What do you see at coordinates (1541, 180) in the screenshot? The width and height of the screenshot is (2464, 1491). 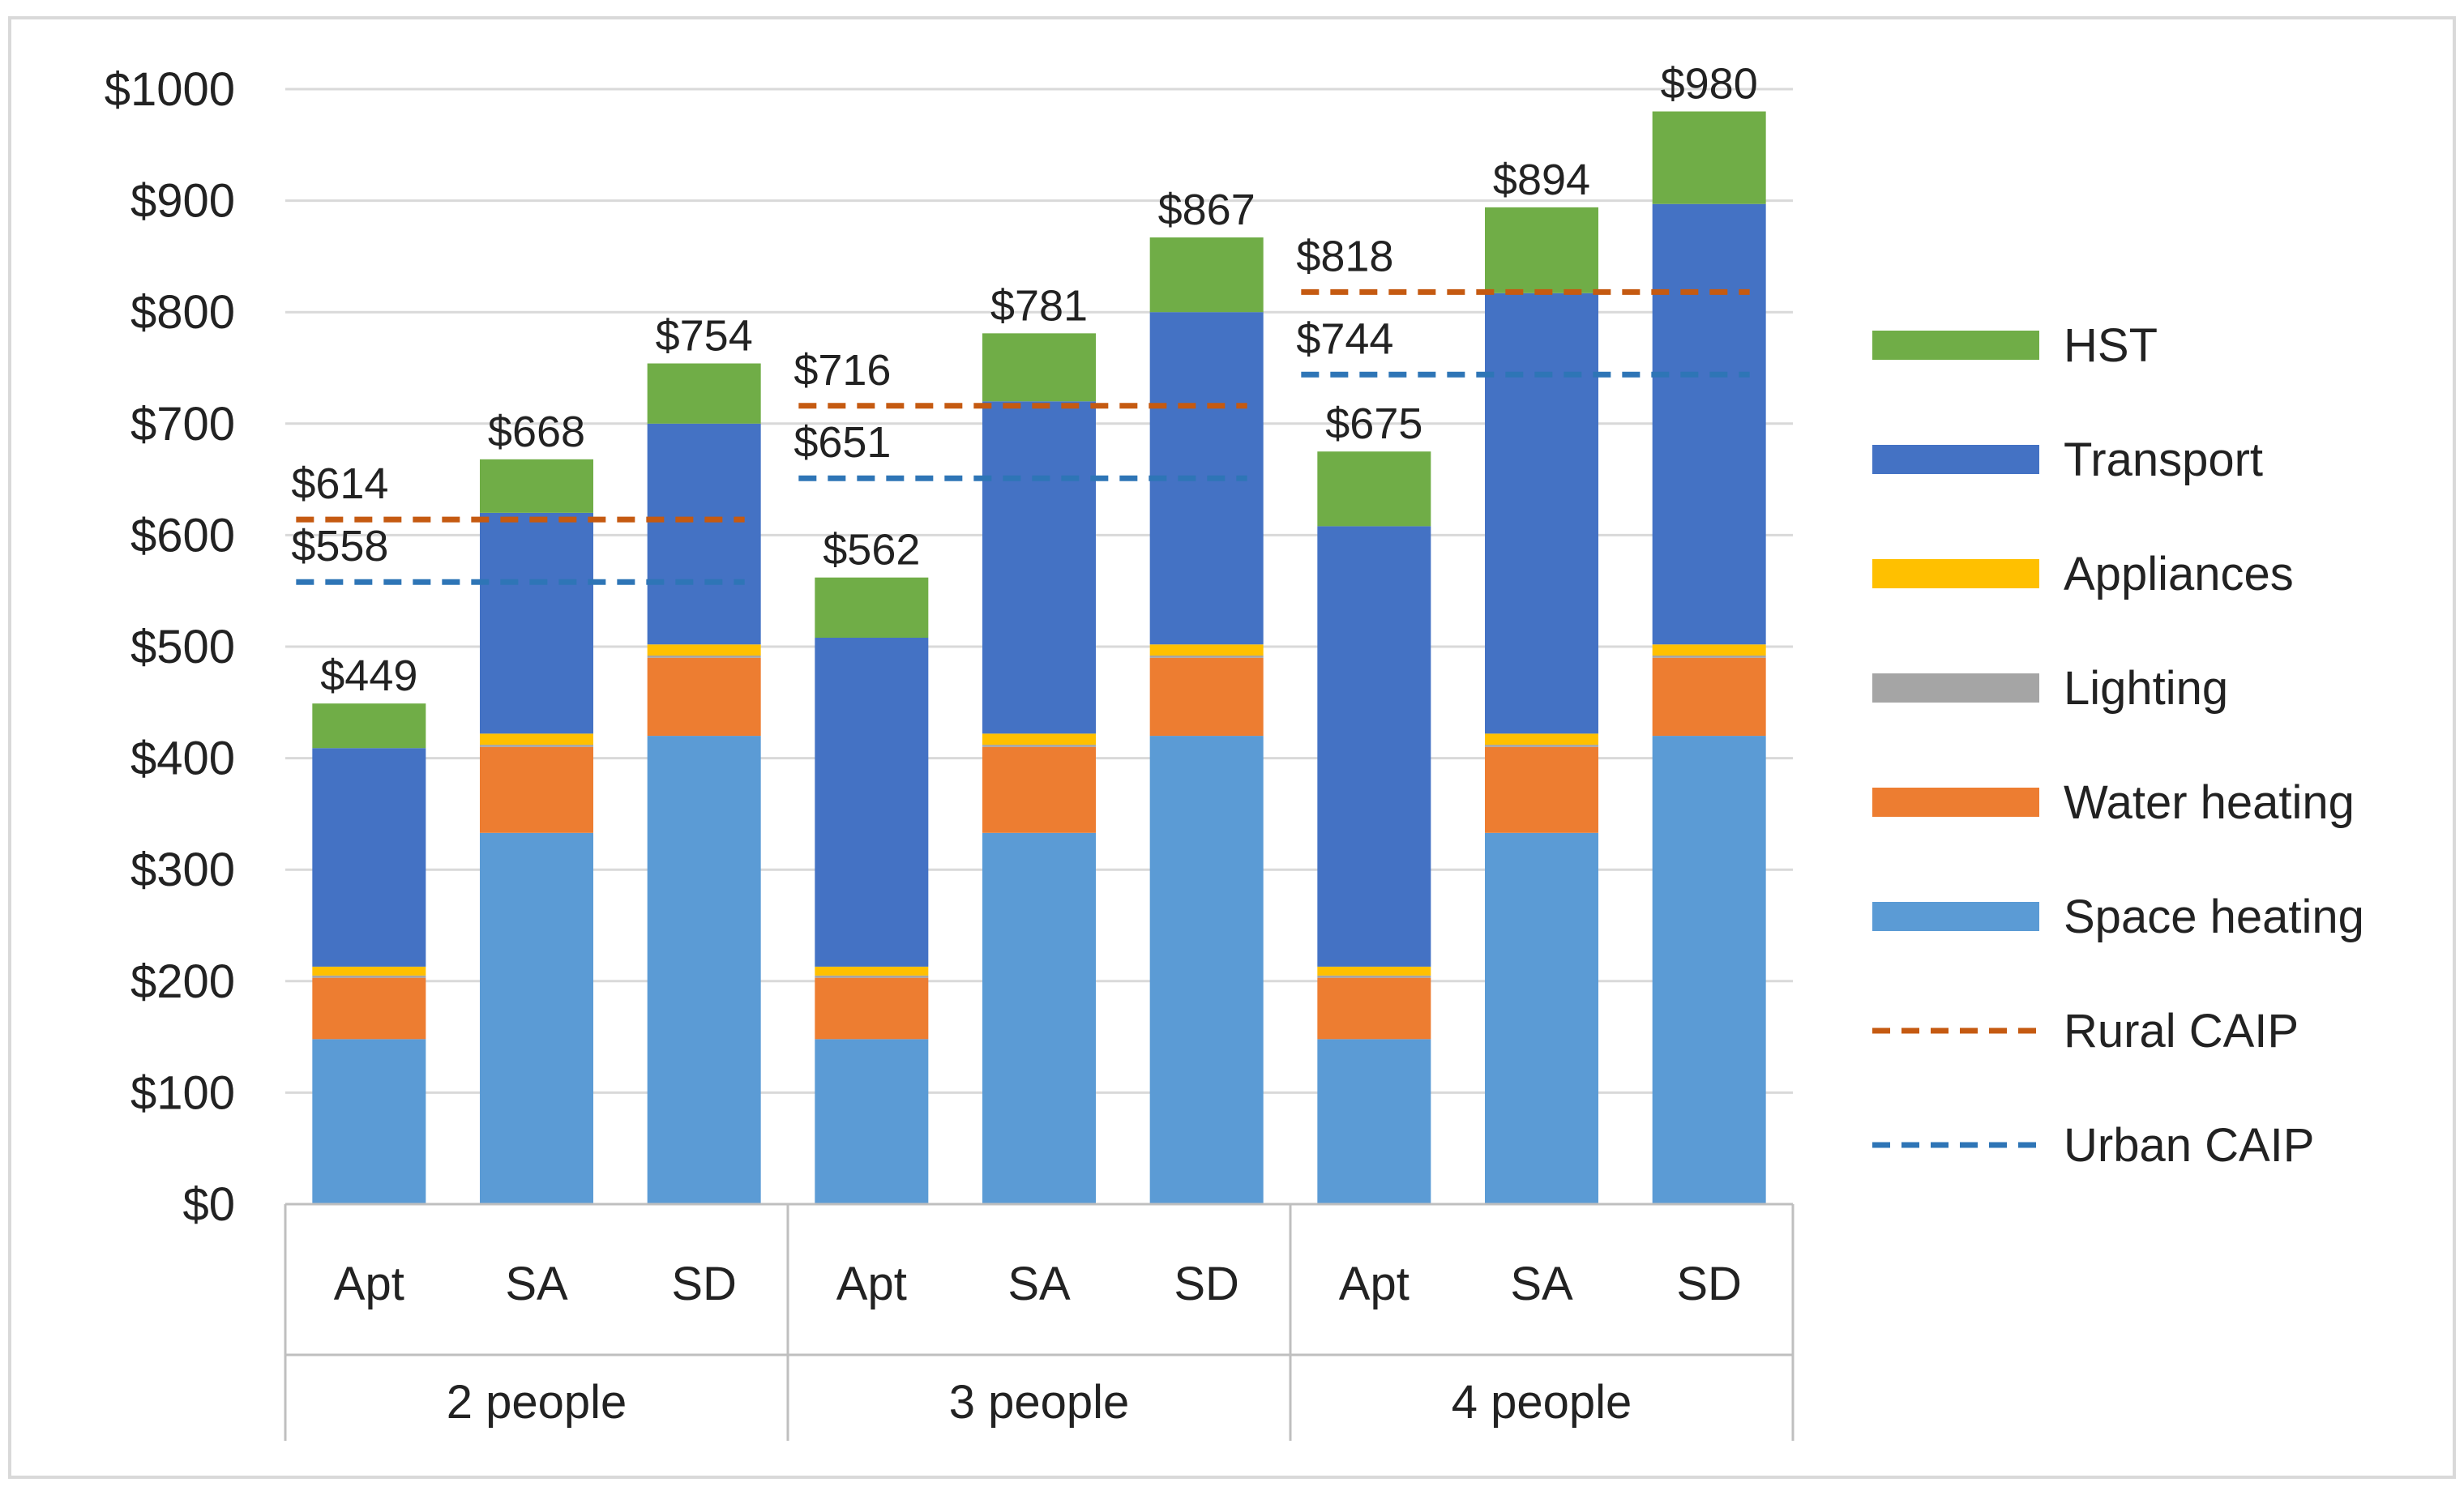 I see `bar-total-label: $894` at bounding box center [1541, 180].